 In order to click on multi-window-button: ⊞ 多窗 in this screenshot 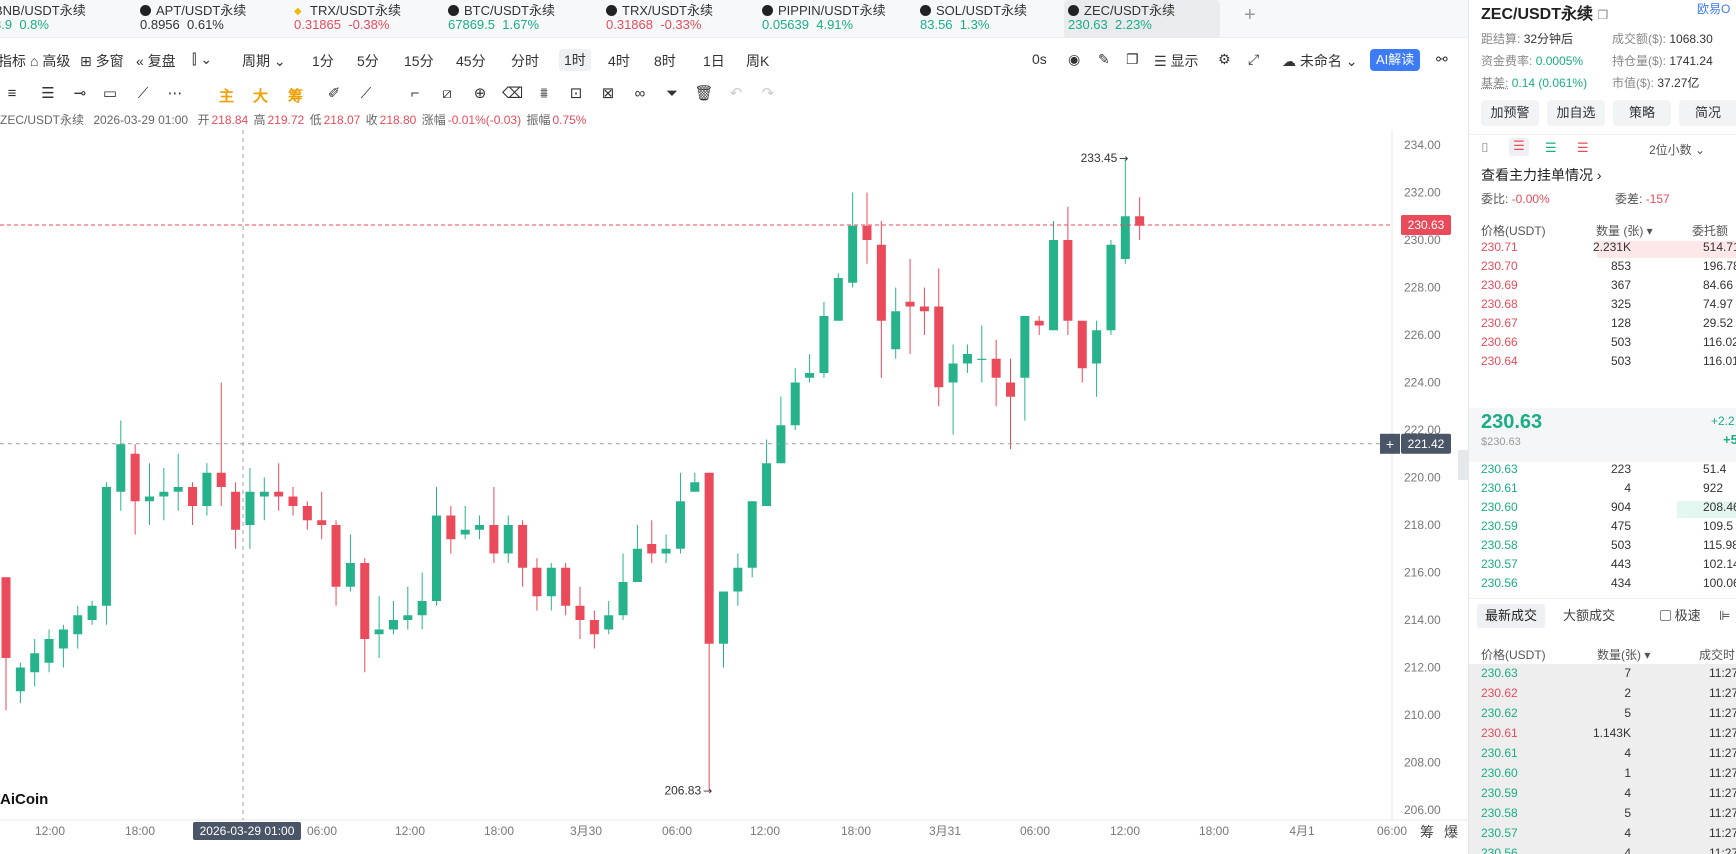, I will do `click(102, 61)`.